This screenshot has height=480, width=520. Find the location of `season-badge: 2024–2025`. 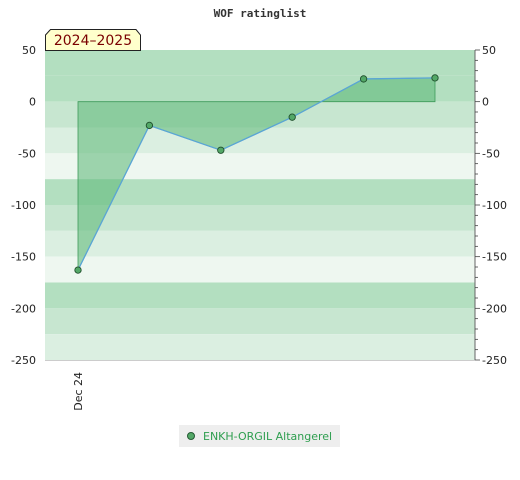

season-badge: 2024–2025 is located at coordinates (93, 40).